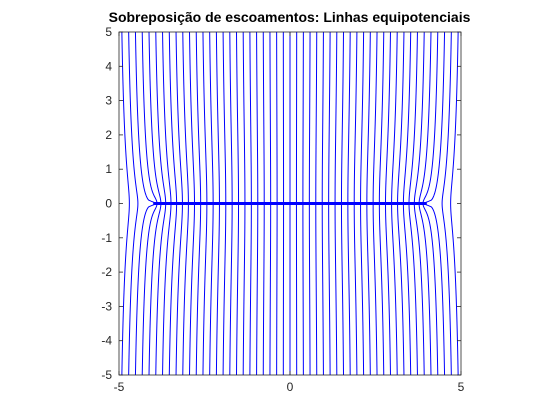  Describe the element at coordinates (108, 135) in the screenshot. I see `y-tick-label: 2` at that location.